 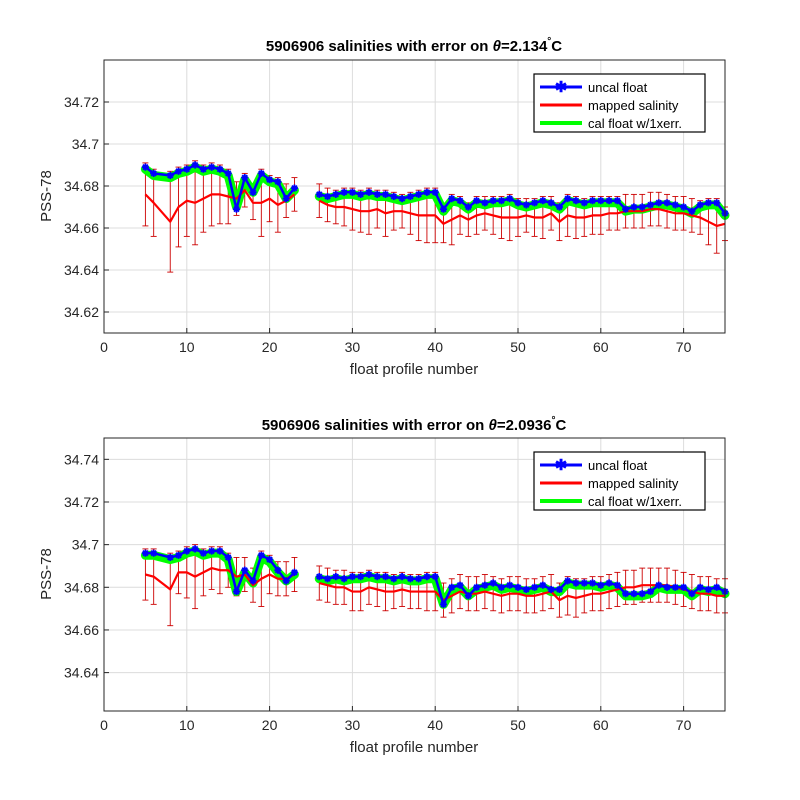 What do you see at coordinates (81, 102) in the screenshot?
I see `y-tick-label: 34.72` at bounding box center [81, 102].